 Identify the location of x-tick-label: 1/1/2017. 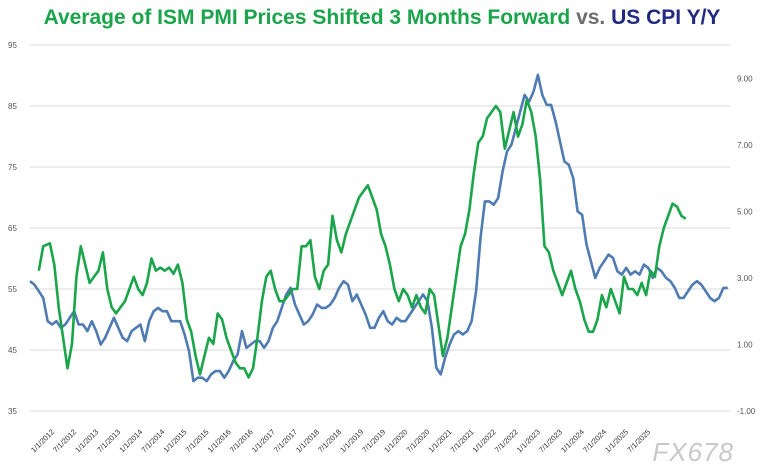
(263, 440).